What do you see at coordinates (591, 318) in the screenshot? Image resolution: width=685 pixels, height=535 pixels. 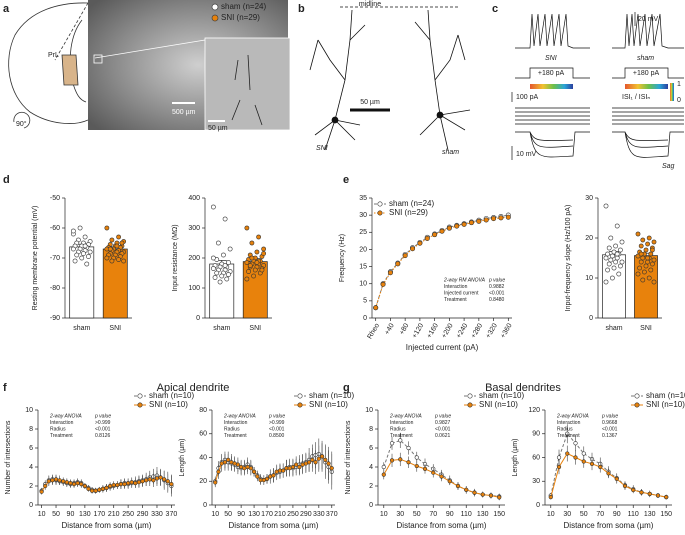 I see `y-tick-label: 0` at bounding box center [591, 318].